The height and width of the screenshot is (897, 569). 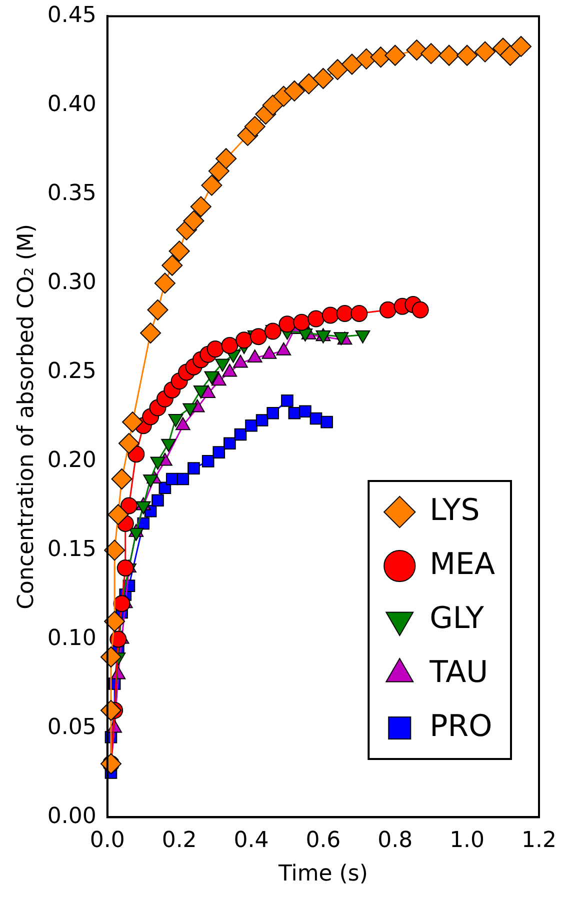 What do you see at coordinates (463, 564) in the screenshot?
I see `legend-label: MEA` at bounding box center [463, 564].